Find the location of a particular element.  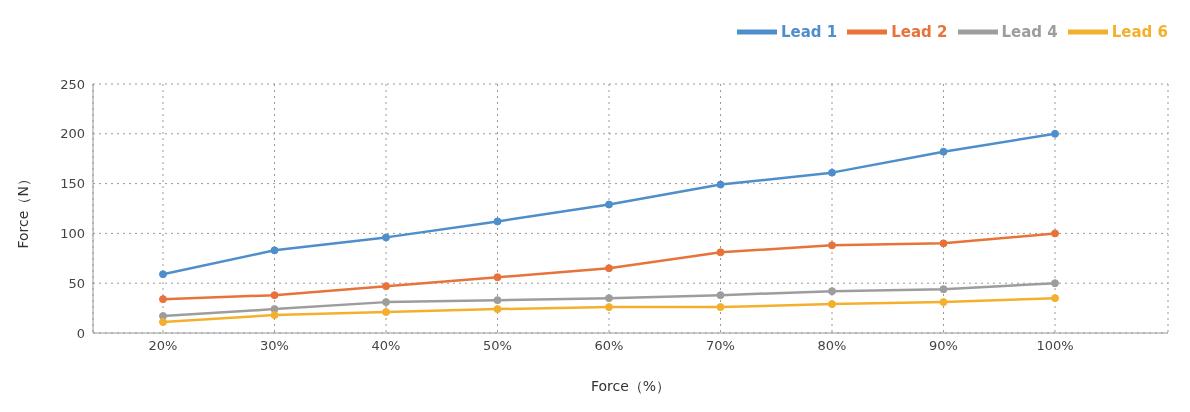

y-tick-label: 50 is located at coordinates (76, 283).